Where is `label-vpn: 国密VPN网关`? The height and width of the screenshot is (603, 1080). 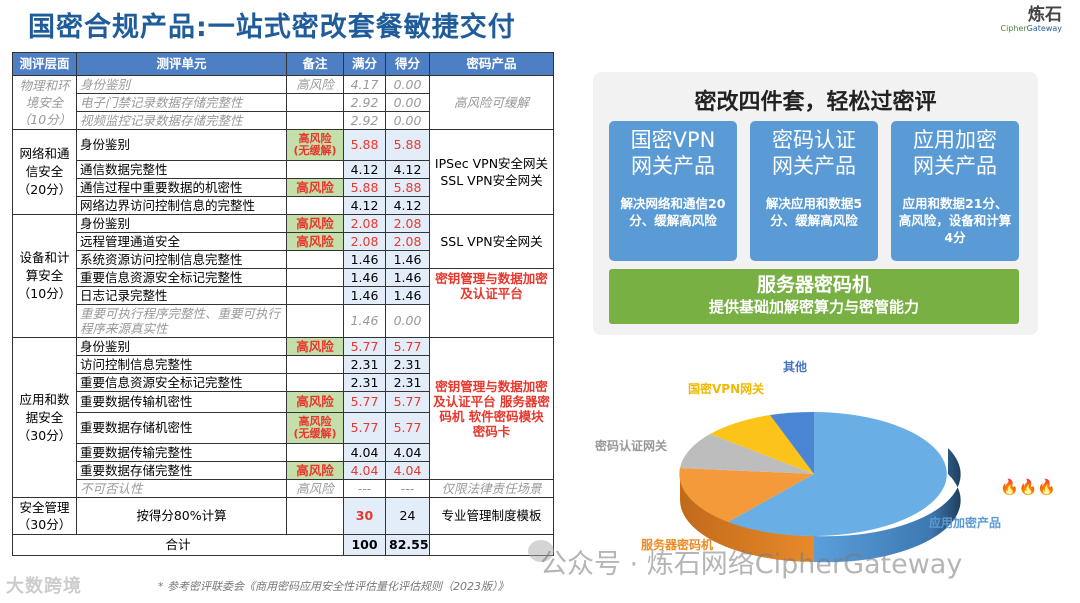
label-vpn: 国密VPN网关 is located at coordinates (726, 389).